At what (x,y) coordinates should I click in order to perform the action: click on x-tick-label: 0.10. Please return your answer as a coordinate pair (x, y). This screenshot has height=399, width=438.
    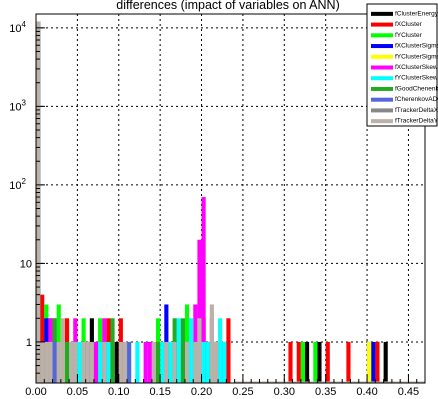
    Looking at the image, I should click on (118, 392).